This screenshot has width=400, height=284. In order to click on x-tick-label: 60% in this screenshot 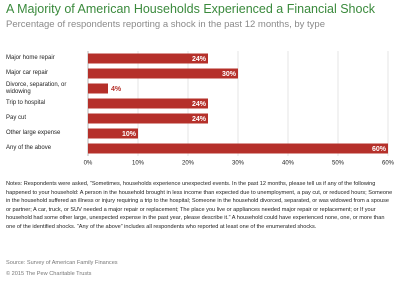, I will do `click(388, 164)`.